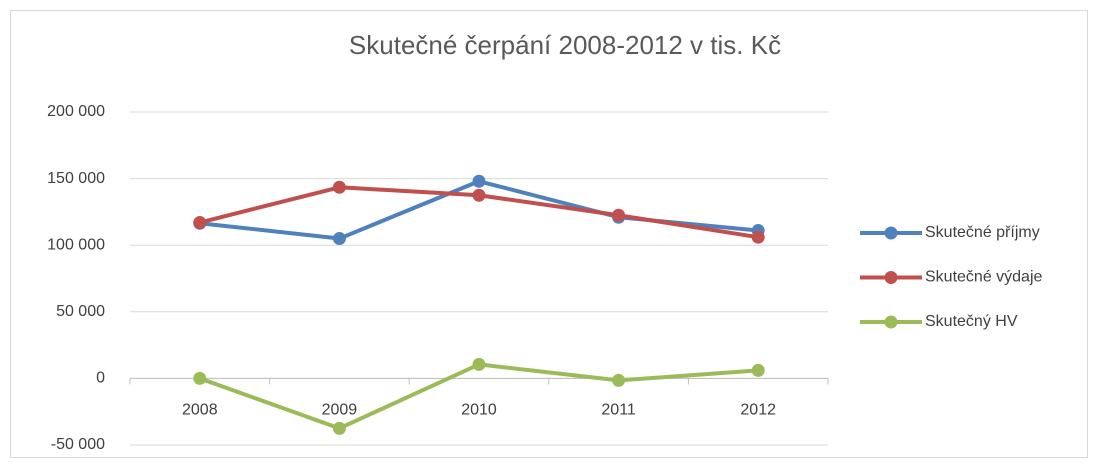 The height and width of the screenshot is (468, 1098). Describe the element at coordinates (971, 321) in the screenshot. I see `legend-label: Skutečný HV` at that location.